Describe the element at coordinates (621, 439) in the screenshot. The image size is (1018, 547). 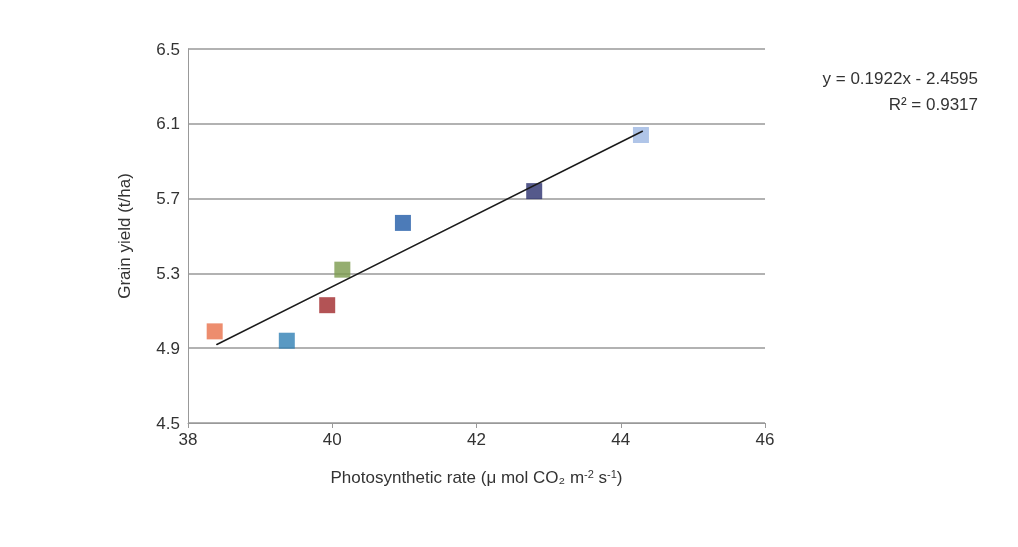
I see `x-tick-label: 44` at that location.